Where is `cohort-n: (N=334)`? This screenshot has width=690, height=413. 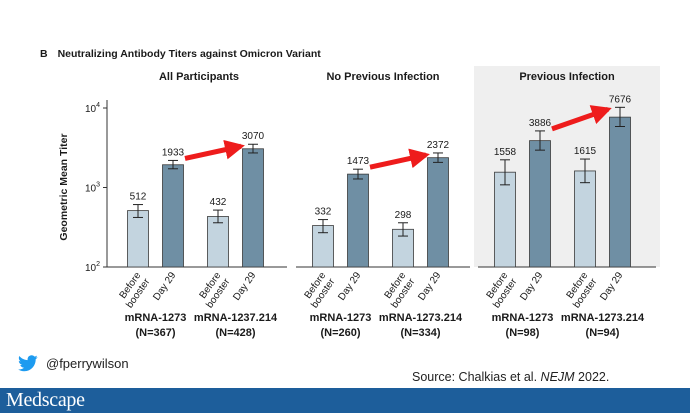
cohort-n: (N=334) is located at coordinates (420, 333).